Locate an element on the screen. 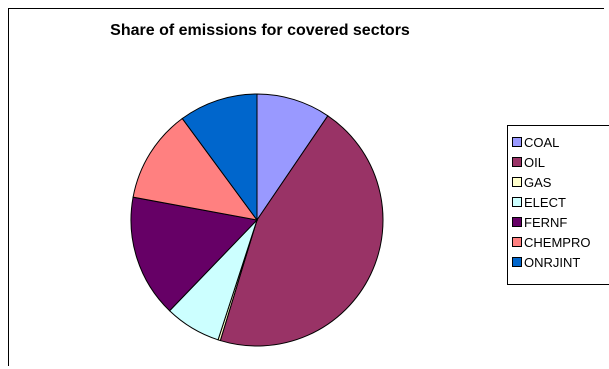  legend-item-coal: COAL is located at coordinates (535, 142).